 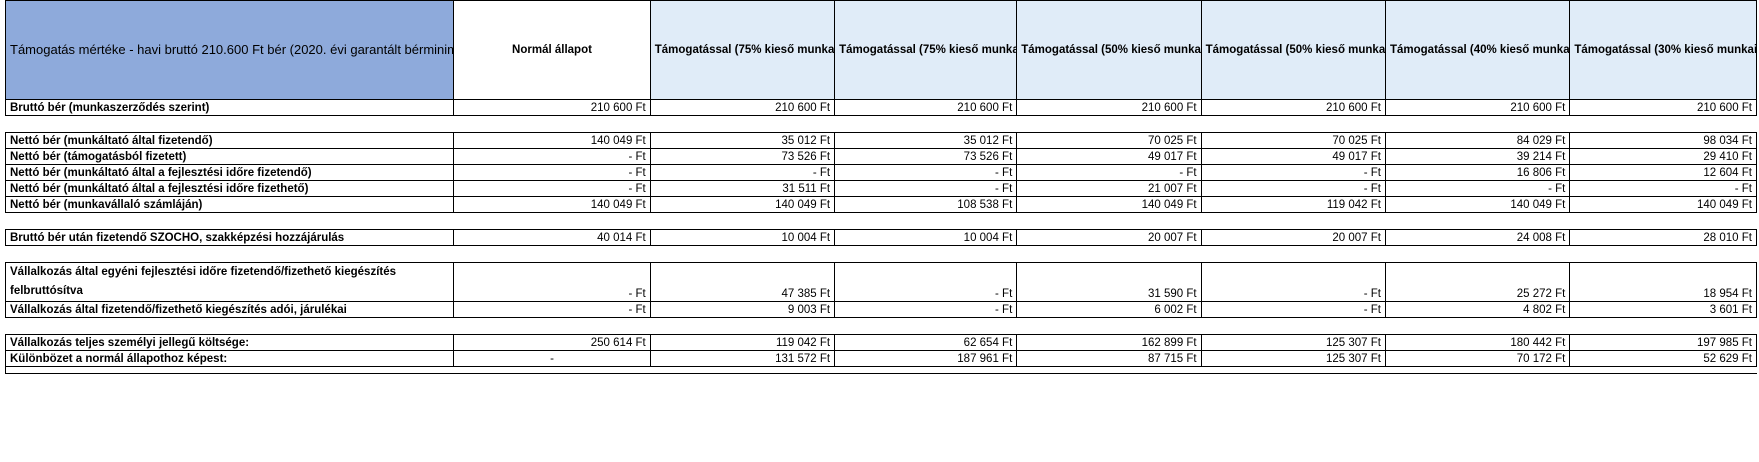 I want to click on cell: 4 802 Ft, so click(x=1477, y=309).